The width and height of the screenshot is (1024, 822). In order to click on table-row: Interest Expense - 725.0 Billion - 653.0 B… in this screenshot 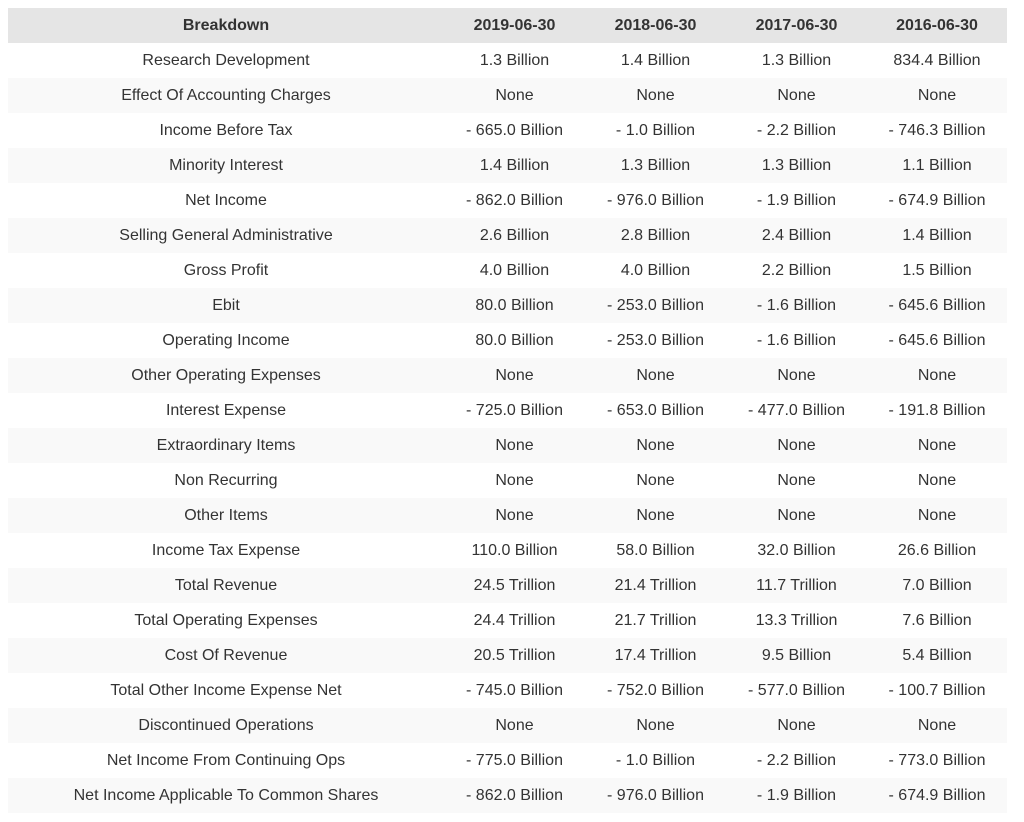, I will do `click(507, 410)`.